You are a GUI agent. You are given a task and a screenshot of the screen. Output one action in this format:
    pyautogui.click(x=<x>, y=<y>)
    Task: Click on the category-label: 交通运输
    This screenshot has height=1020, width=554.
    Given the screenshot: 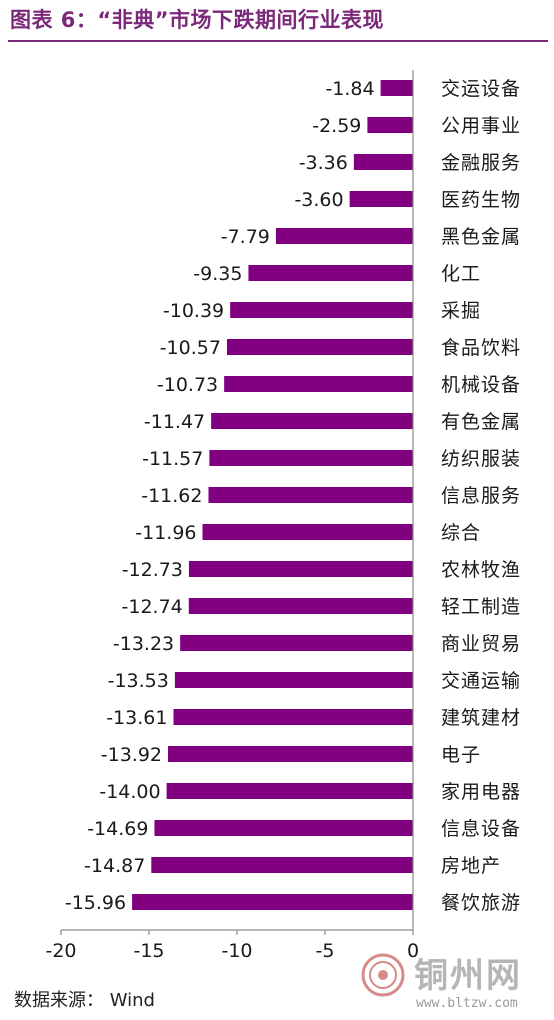 What is the action you would take?
    pyautogui.click(x=481, y=681)
    